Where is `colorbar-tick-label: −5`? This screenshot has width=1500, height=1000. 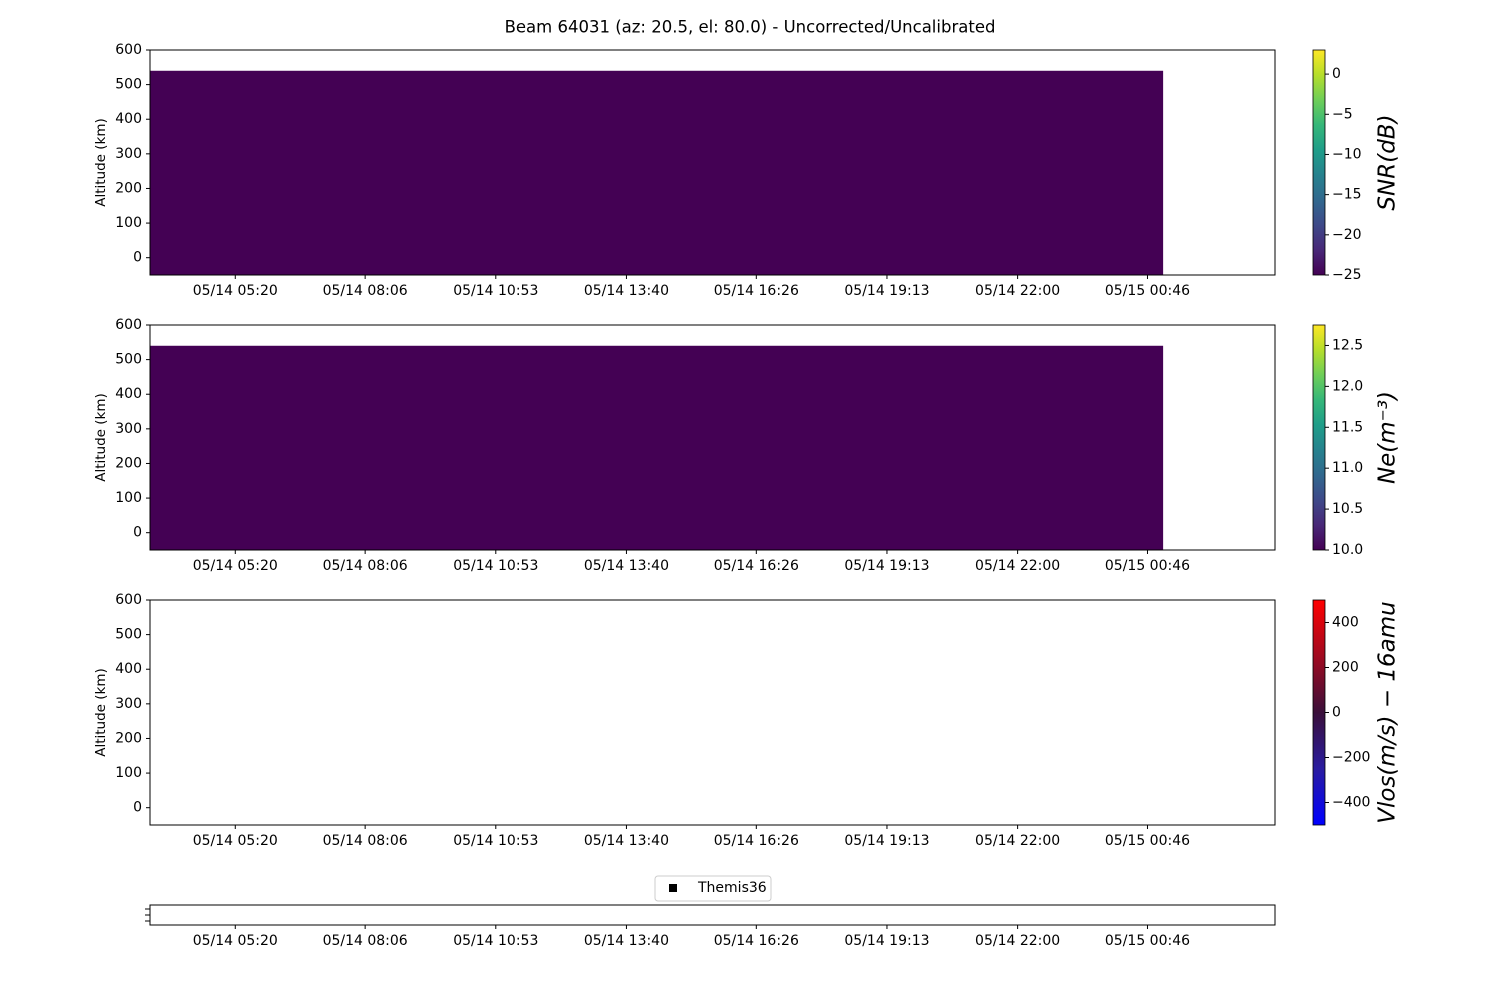 colorbar-tick-label: −5 is located at coordinates (1342, 114).